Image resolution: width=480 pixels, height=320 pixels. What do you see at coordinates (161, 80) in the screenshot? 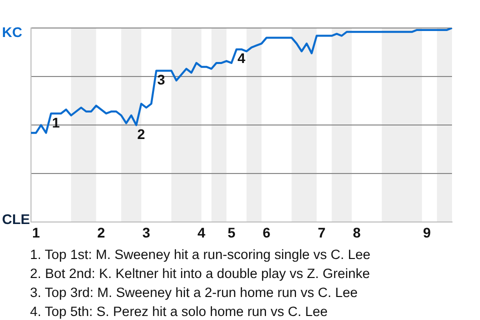
I see `annotation: 3` at bounding box center [161, 80].